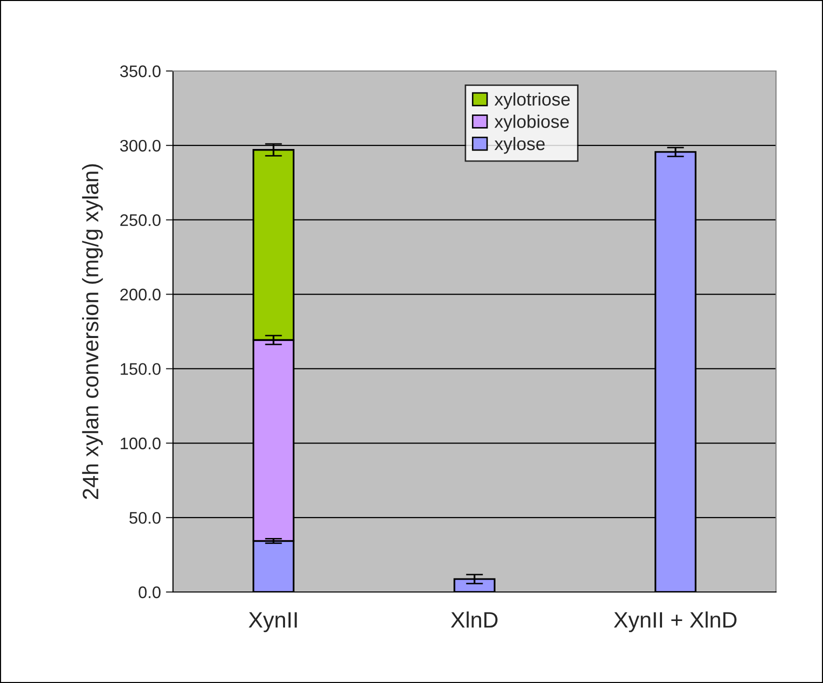 This screenshot has height=683, width=823. Describe the element at coordinates (140, 146) in the screenshot. I see `y-tick-label: 300.0` at that location.